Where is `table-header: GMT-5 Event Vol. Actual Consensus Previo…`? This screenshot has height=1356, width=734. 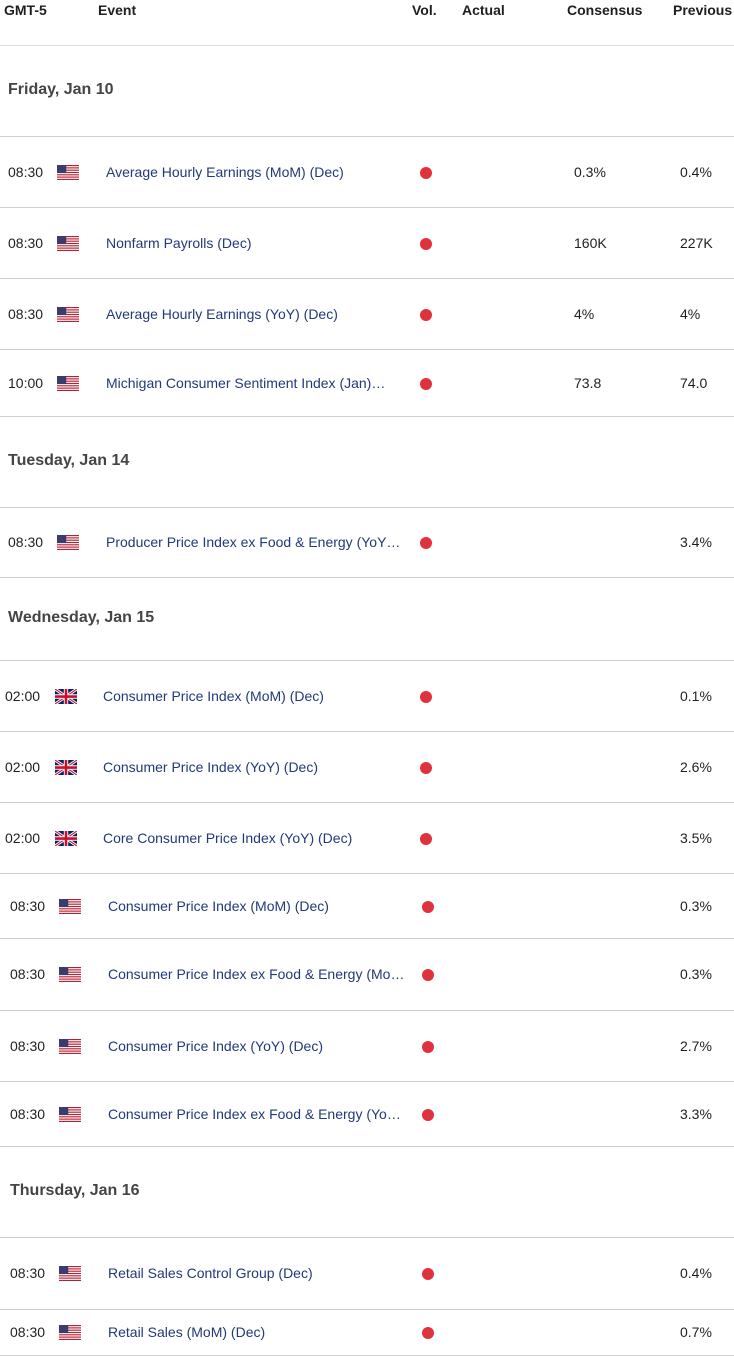 table-header: GMT-5 Event Vol. Actual Consensus Previo… is located at coordinates (367, 23).